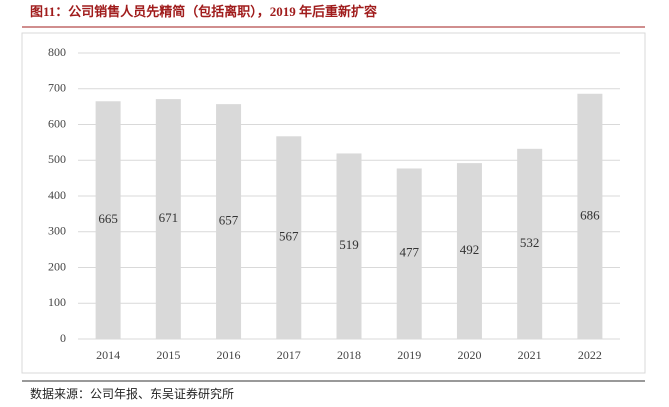  I want to click on x-tick-label: 2014, so click(108, 355).